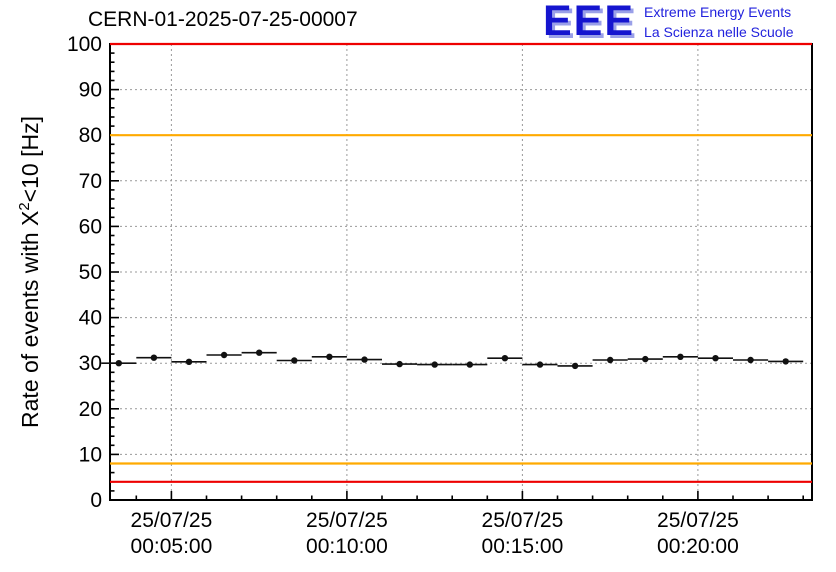 This screenshot has height=572, width=836. I want to click on eee-logo-text: EEE, so click(589, 22).